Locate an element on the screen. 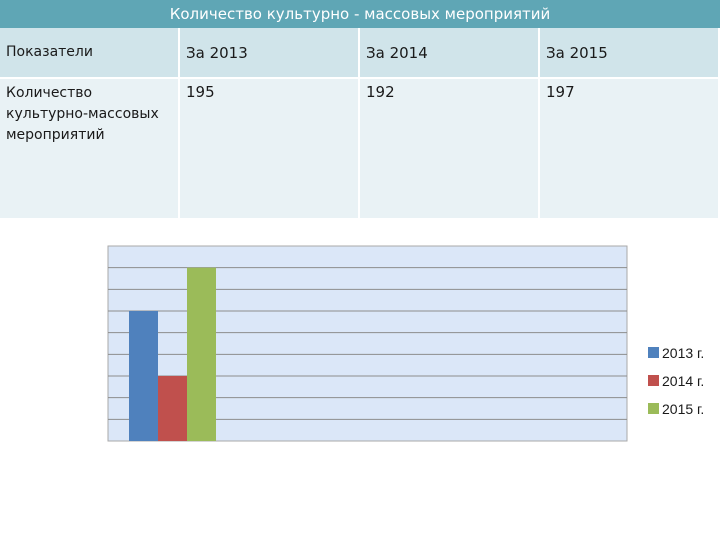 This screenshot has height=540, width=720. legend-label-2: 2014 г. is located at coordinates (683, 381).